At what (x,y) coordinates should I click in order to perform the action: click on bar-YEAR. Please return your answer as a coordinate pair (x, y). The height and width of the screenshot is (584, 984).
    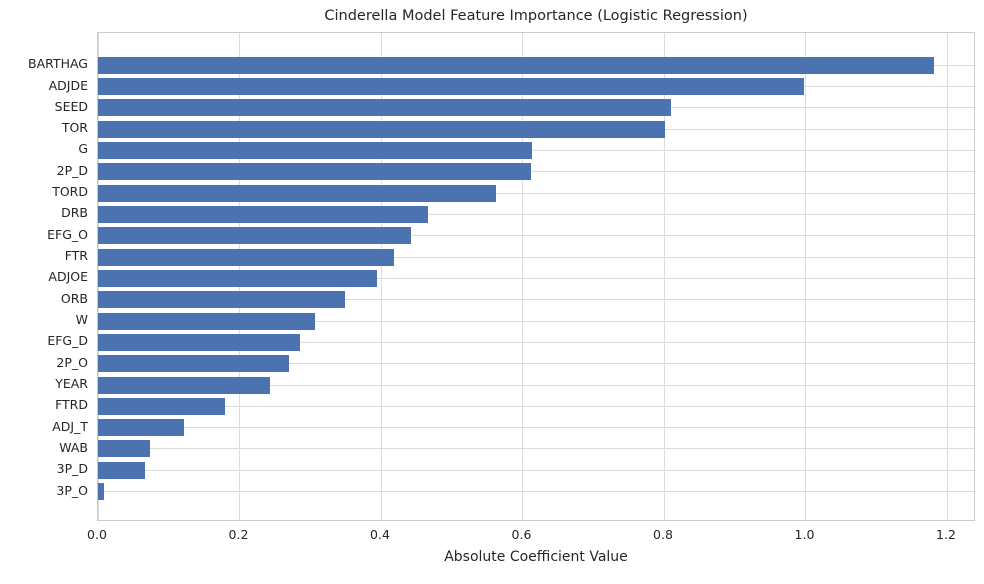
    Looking at the image, I should click on (184, 385).